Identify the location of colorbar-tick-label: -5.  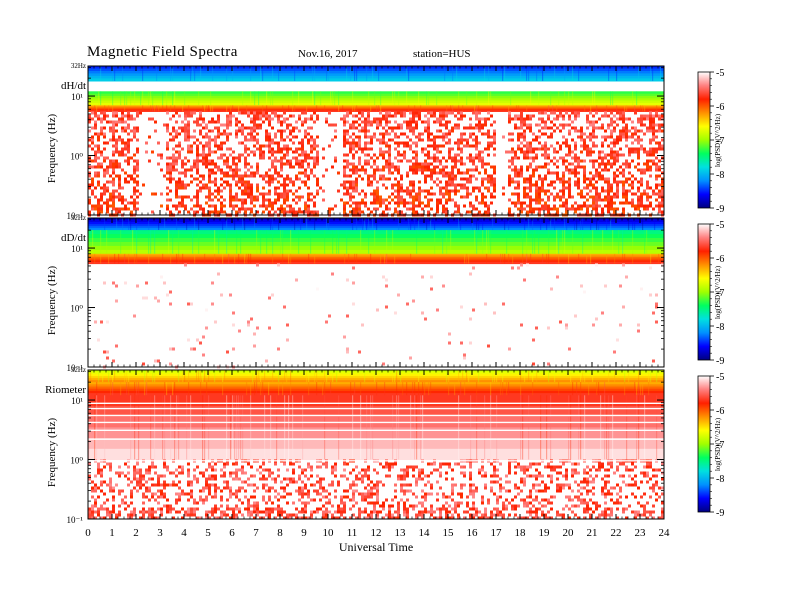
(720, 225).